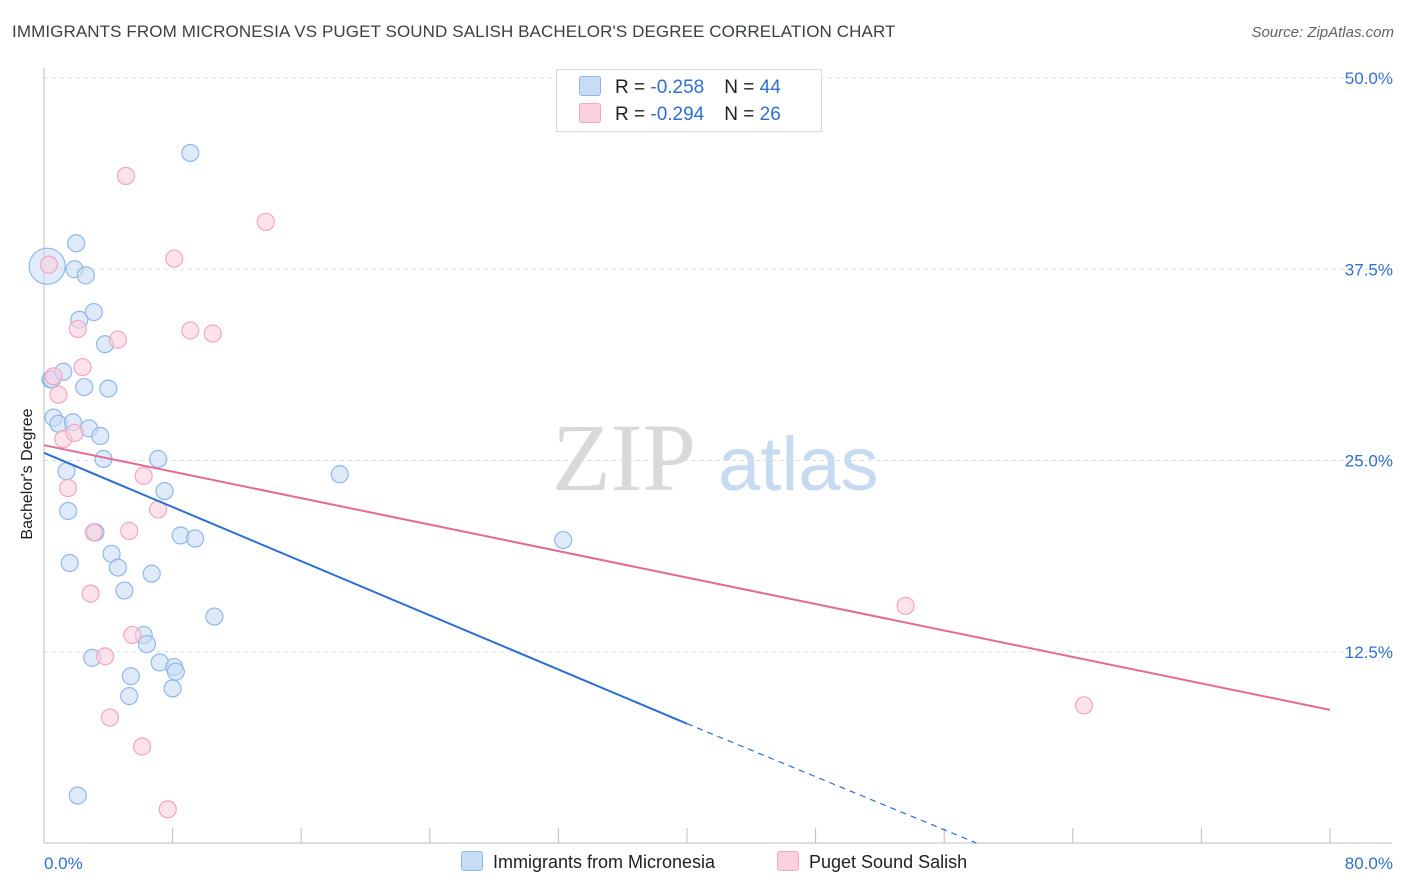  I want to click on y-tick-label: 50.0%, so click(1369, 78).